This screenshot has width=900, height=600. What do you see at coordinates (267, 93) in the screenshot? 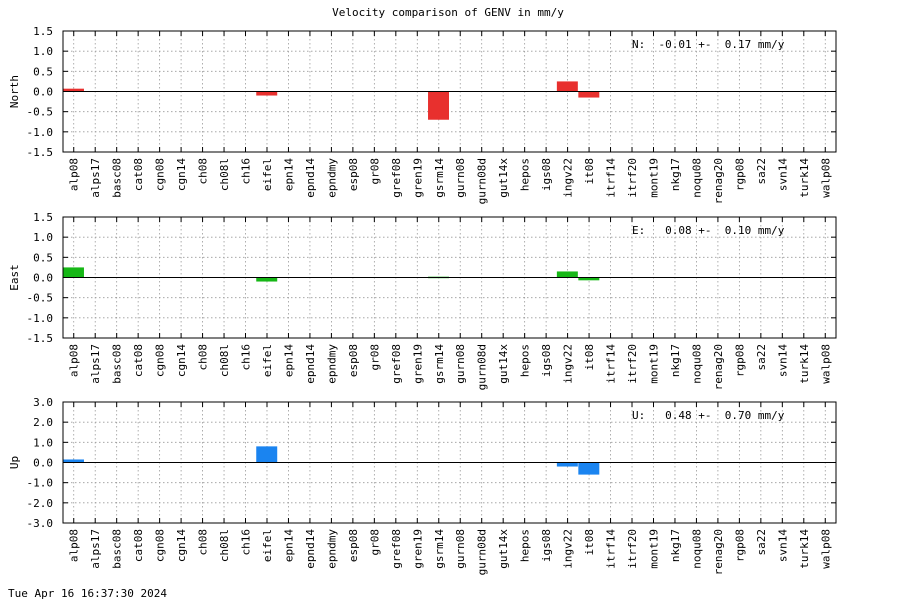
I see `bar-north-eifel` at bounding box center [267, 93].